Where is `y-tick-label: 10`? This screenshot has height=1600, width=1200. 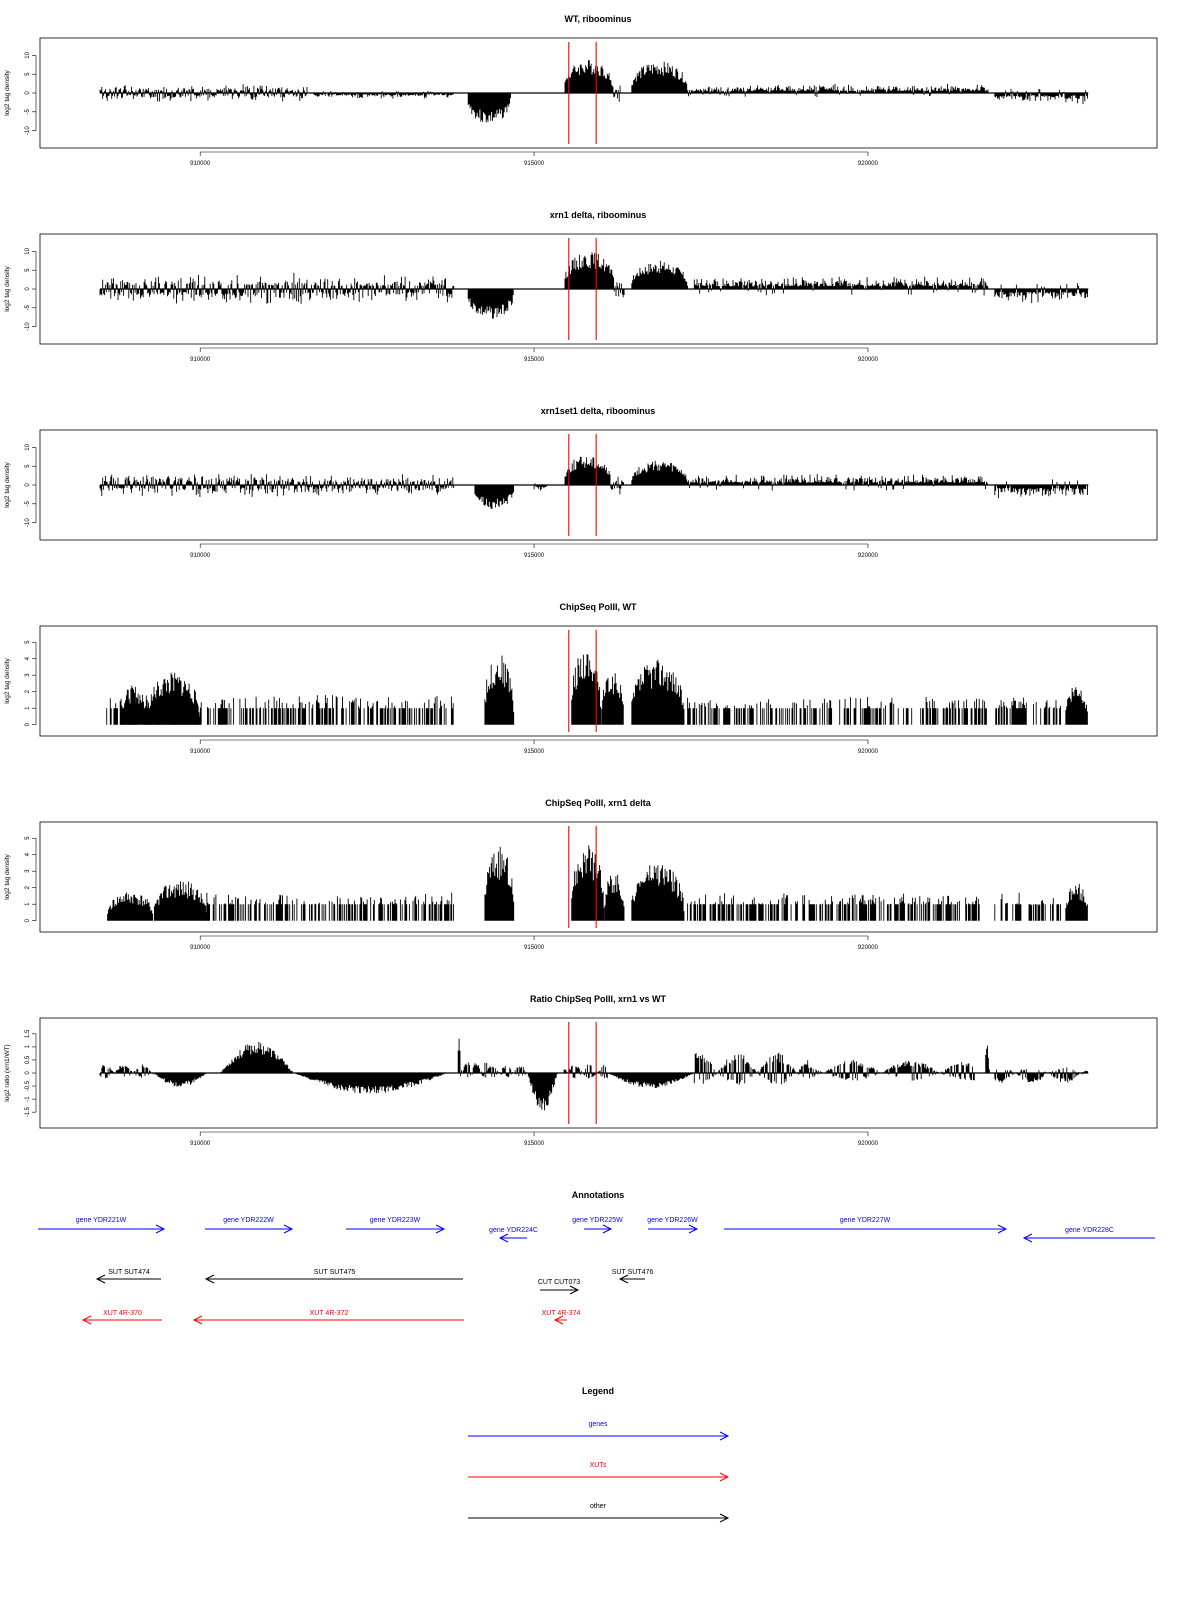
y-tick-label: 10 is located at coordinates (28, 446).